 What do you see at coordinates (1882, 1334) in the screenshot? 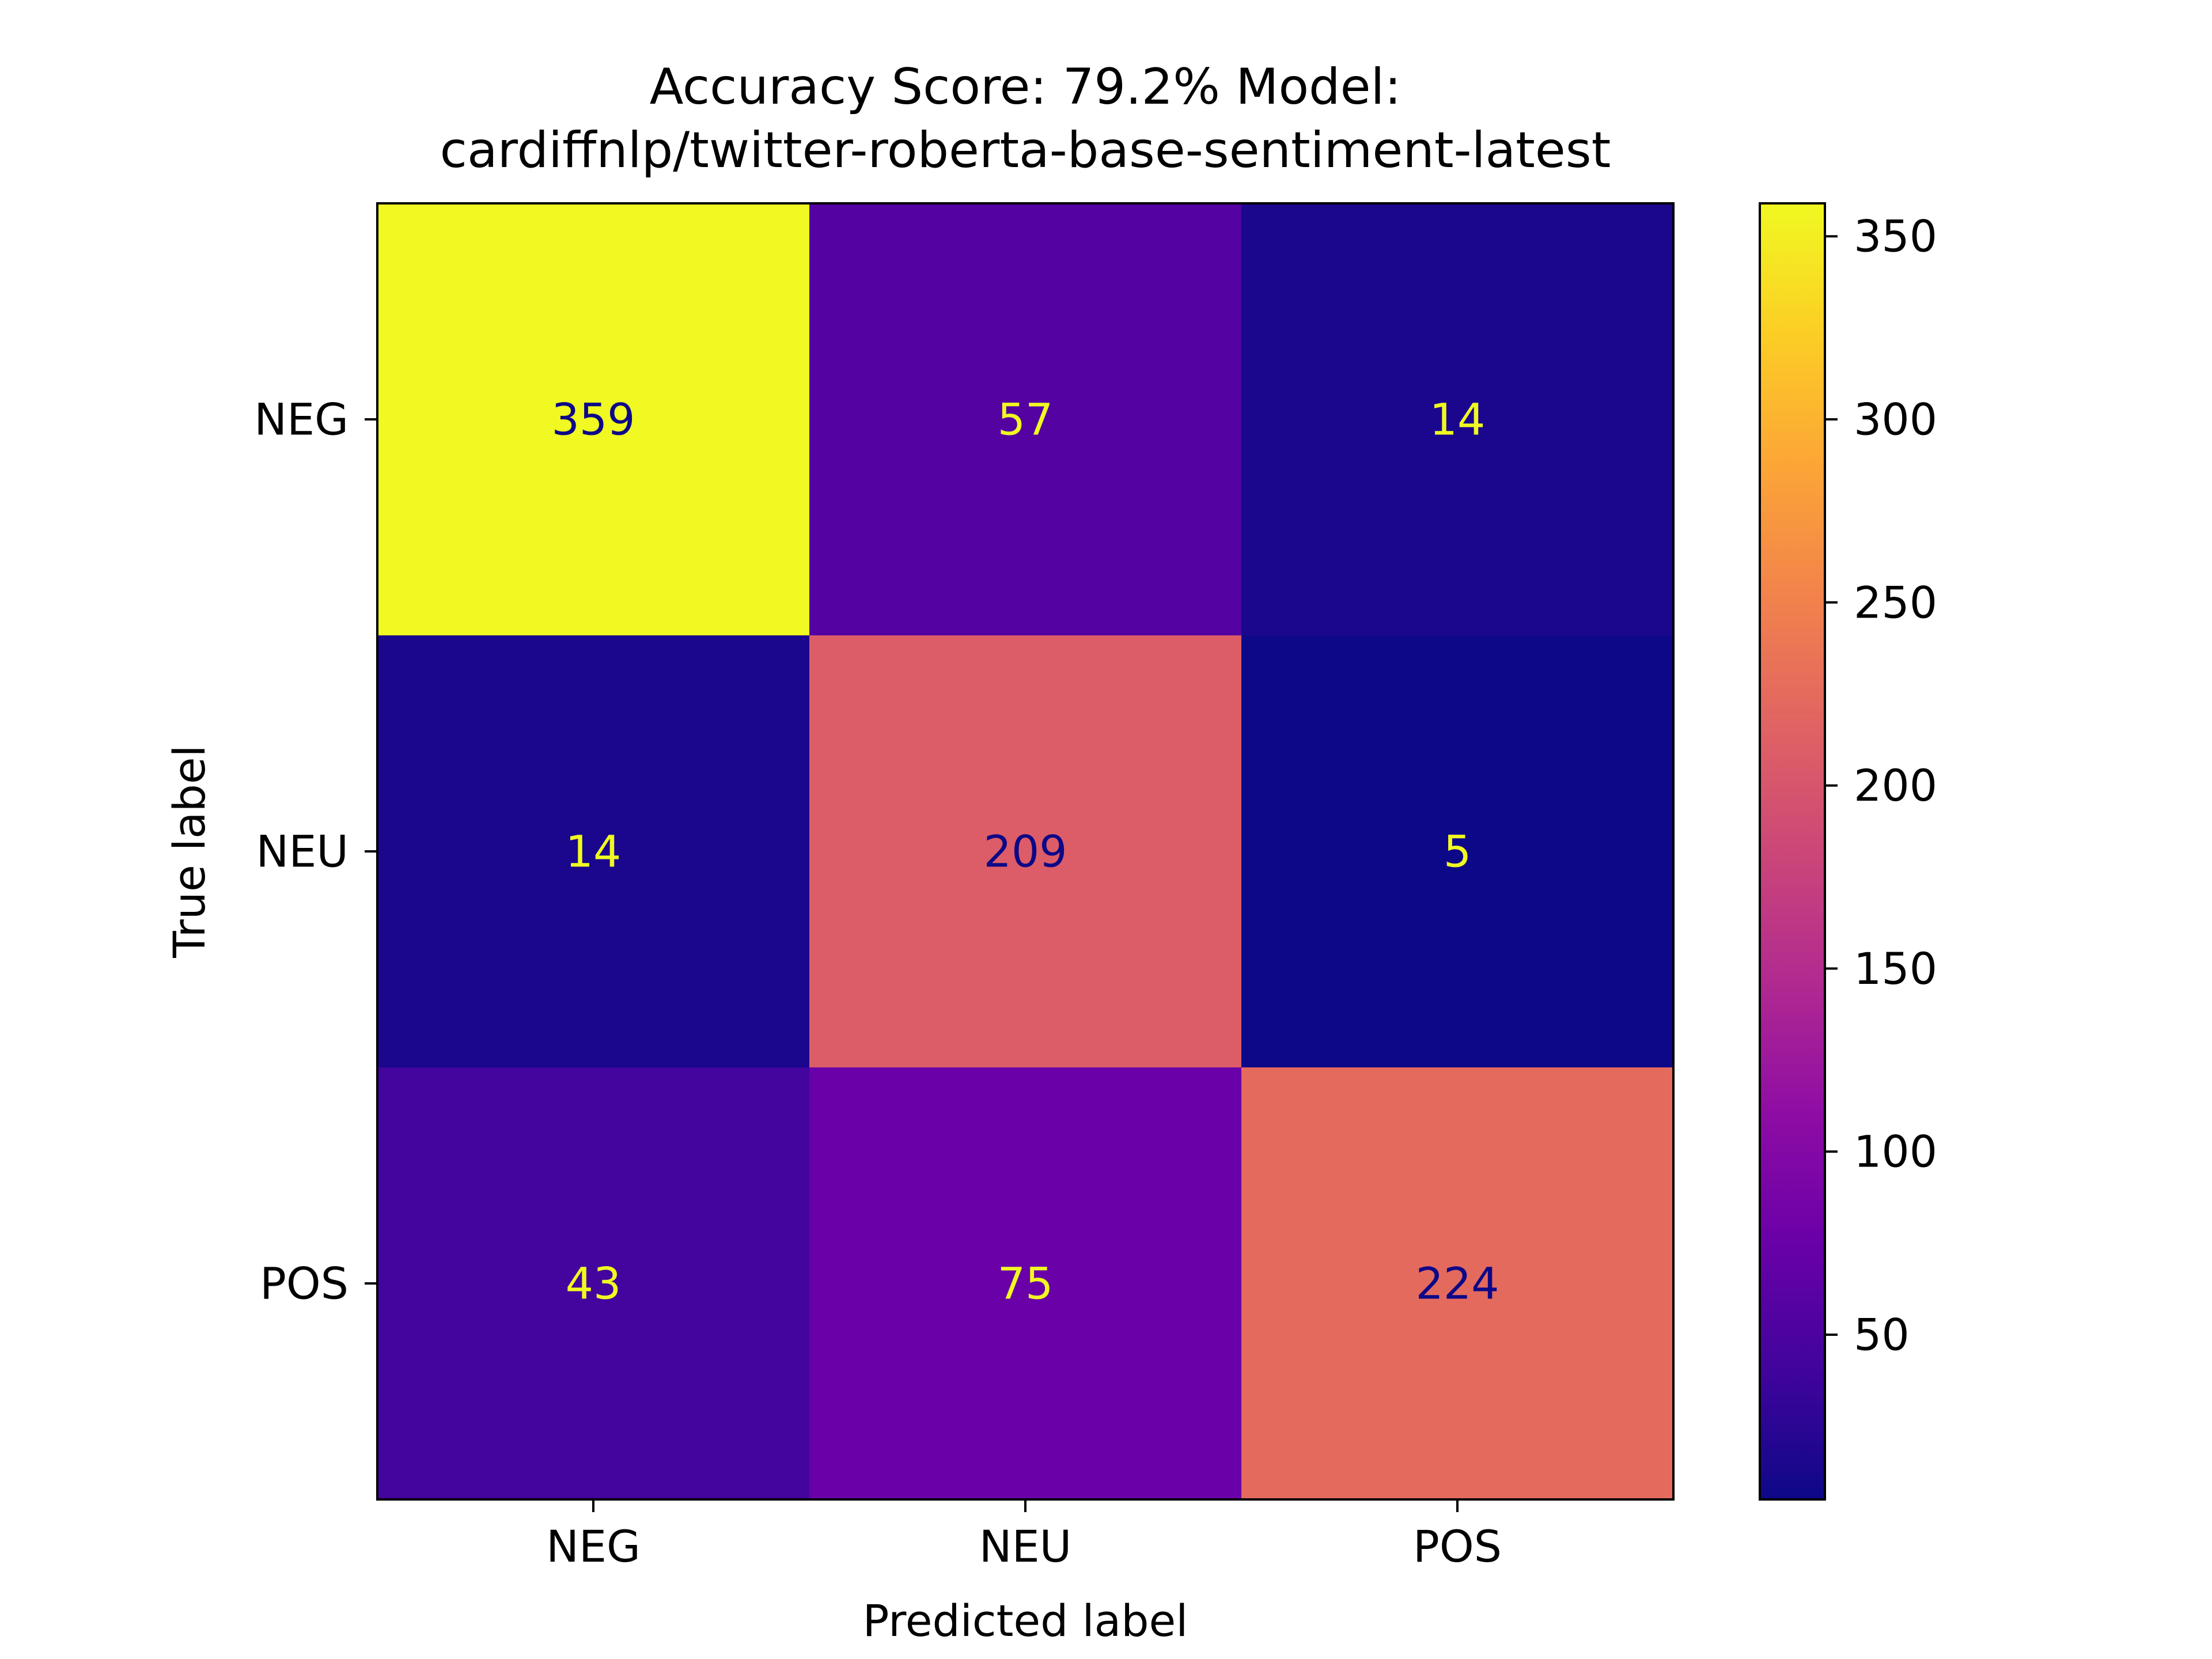
I see `colorbar-tick-label: 50` at bounding box center [1882, 1334].